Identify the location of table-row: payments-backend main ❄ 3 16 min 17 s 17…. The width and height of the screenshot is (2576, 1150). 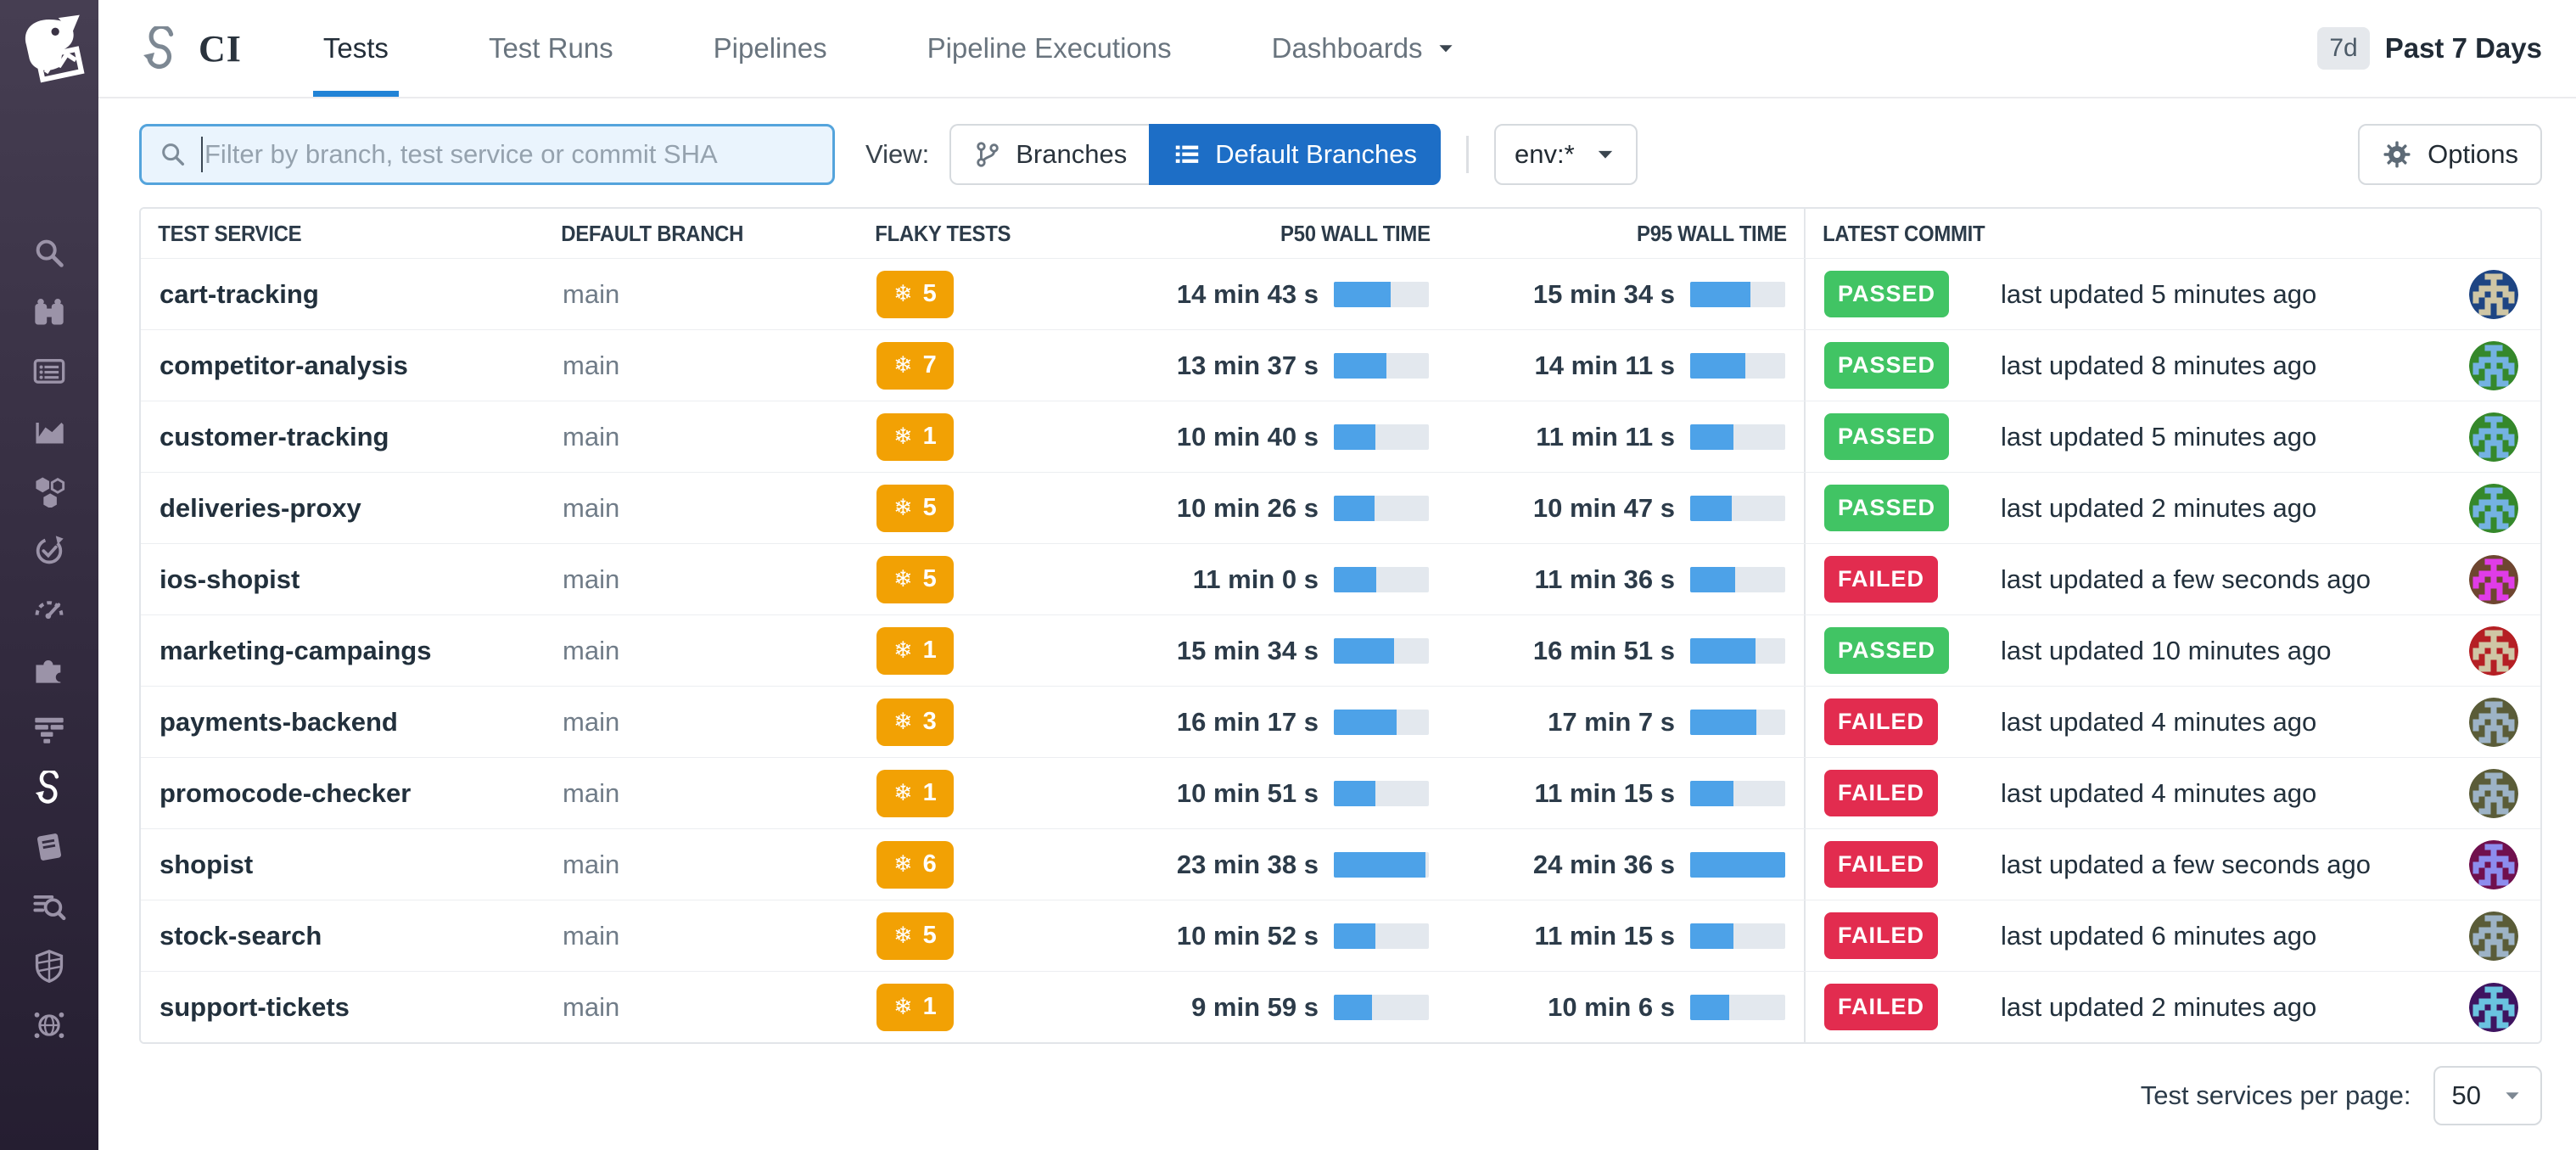
(1340, 722).